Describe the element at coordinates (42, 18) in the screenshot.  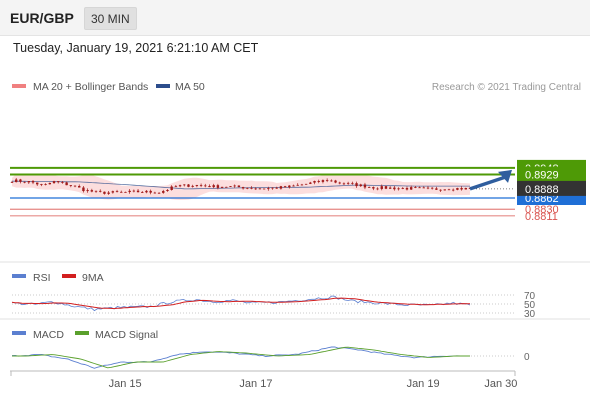
I see `currency-pair-title: EUR/GBP` at that location.